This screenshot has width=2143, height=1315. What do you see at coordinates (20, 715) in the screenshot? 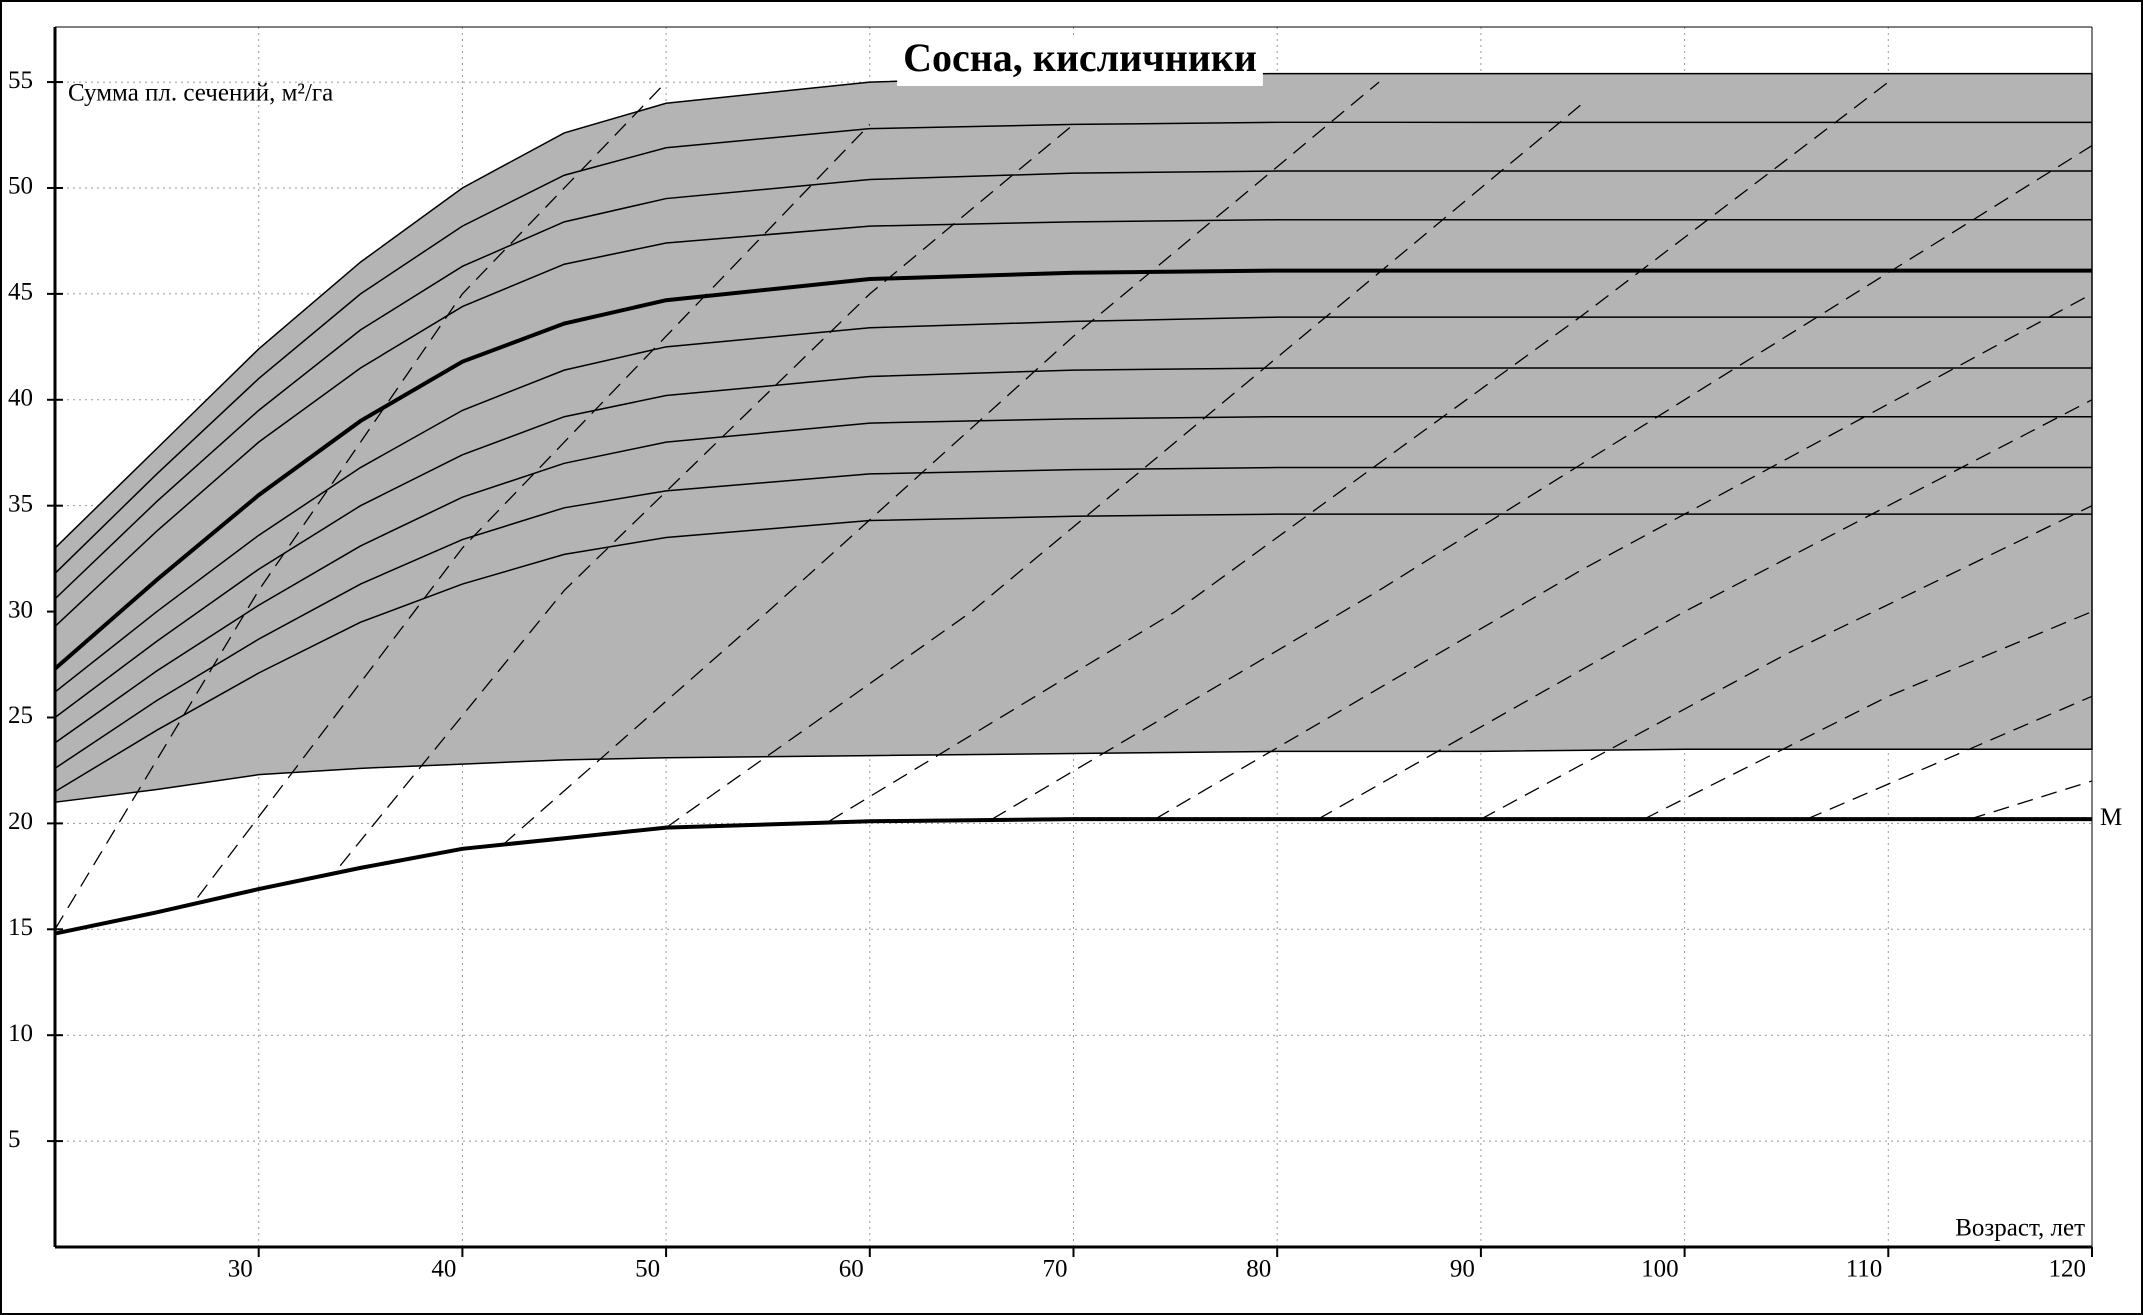
I see `y-tick-label: 25` at bounding box center [20, 715].